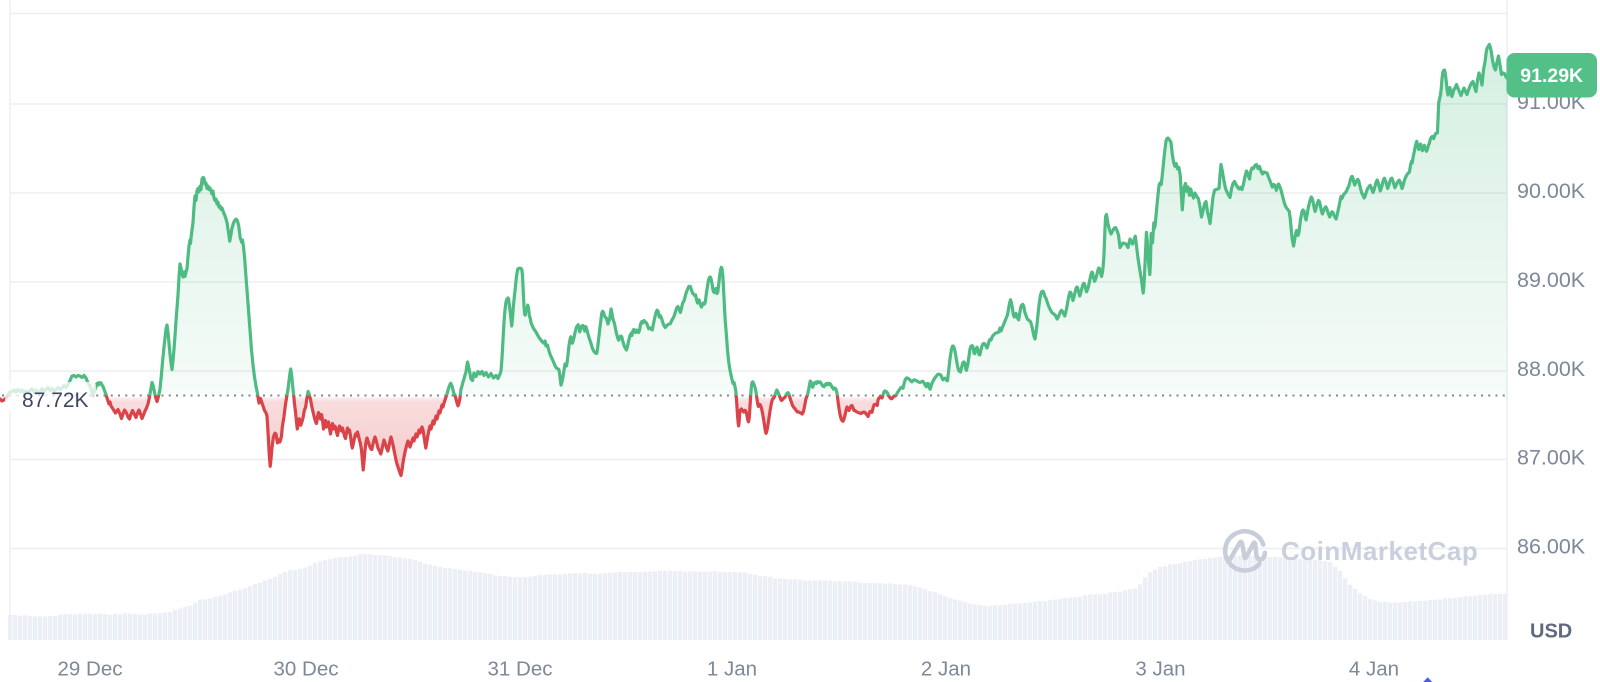  Describe the element at coordinates (732, 669) in the screenshot. I see `svg-text: 1 Jan` at that location.